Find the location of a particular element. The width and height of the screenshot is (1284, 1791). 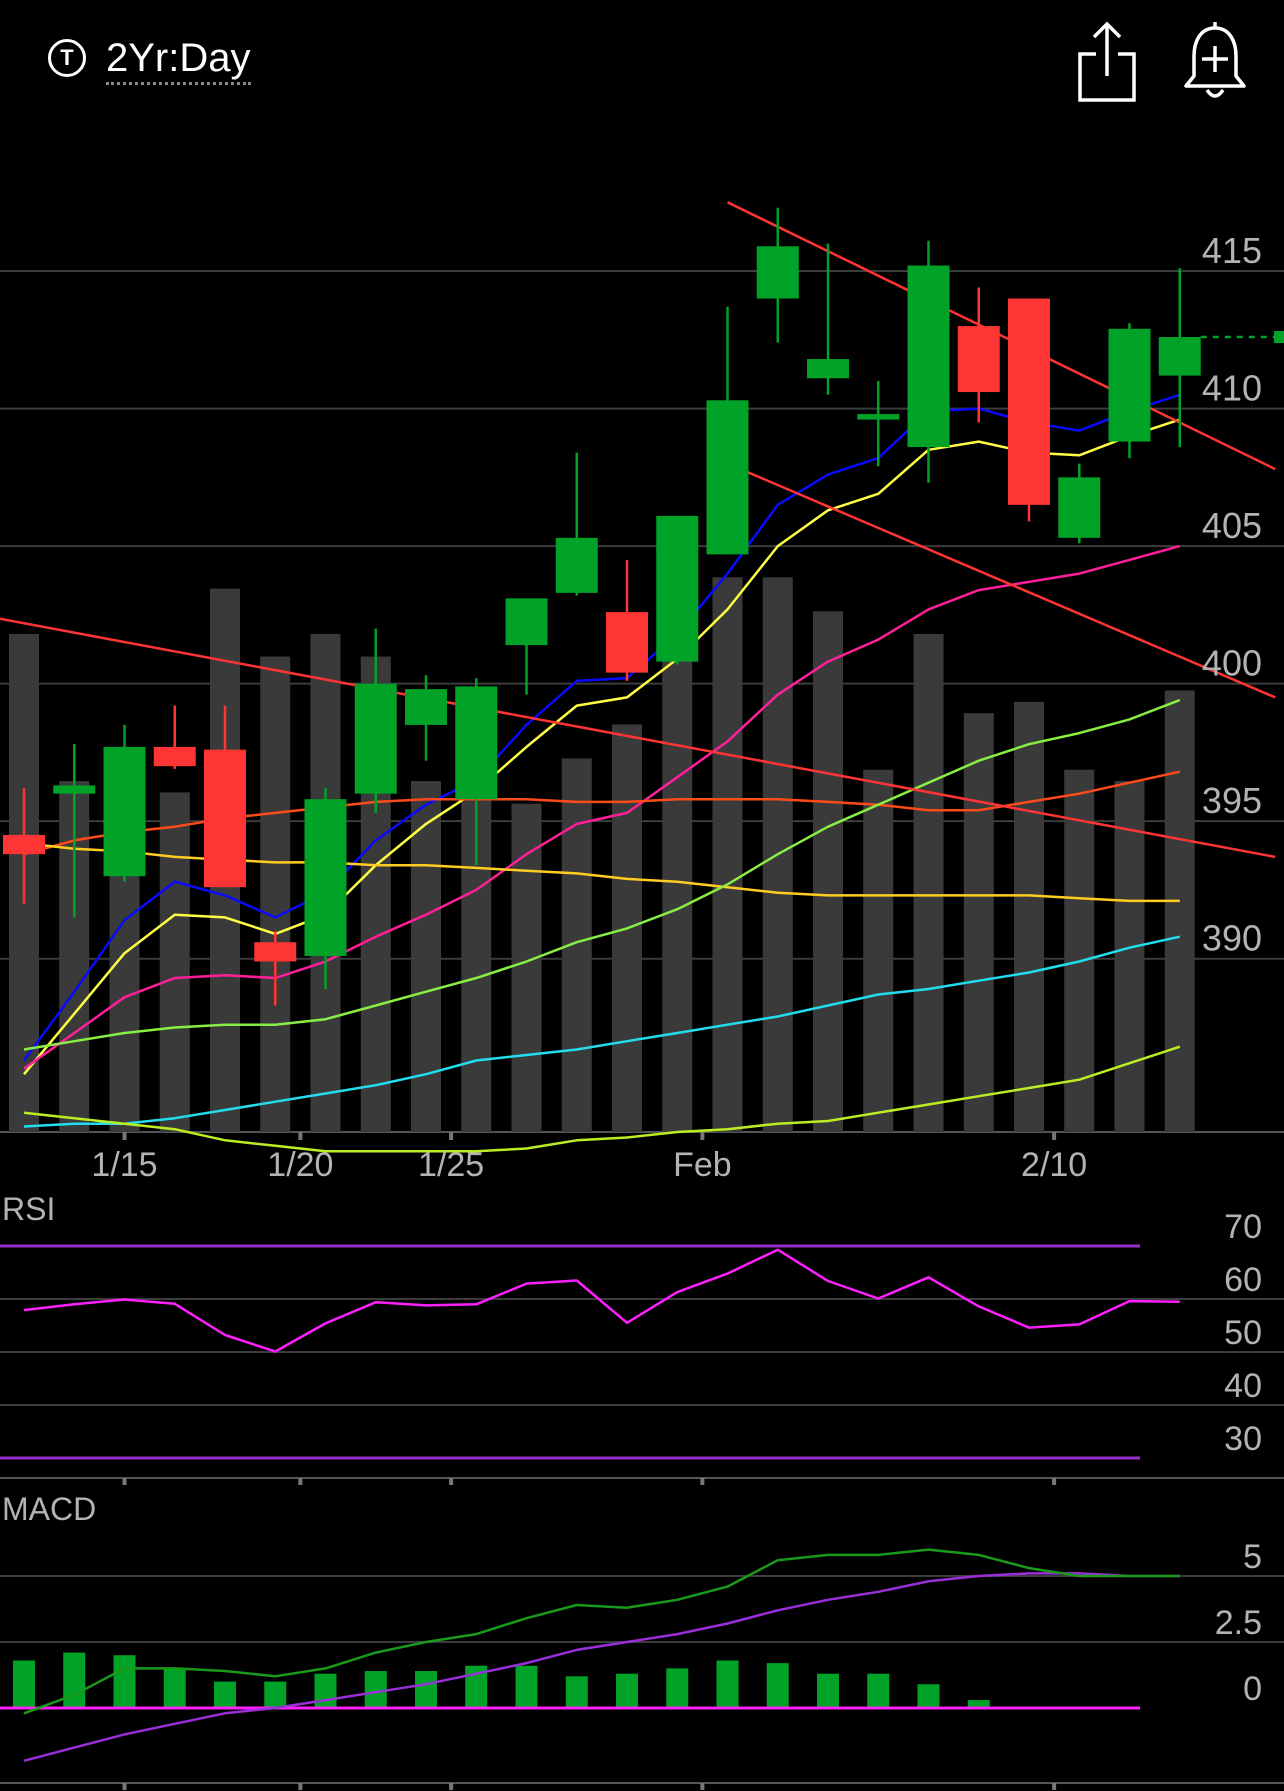

rsi-tick-label: 40 is located at coordinates (1243, 1386).